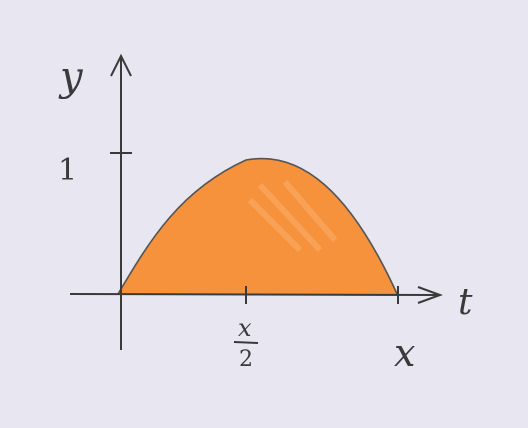 The width and height of the screenshot is (528, 428). What do you see at coordinates (430, 295) in the screenshot?
I see `t-axis-arrow` at bounding box center [430, 295].